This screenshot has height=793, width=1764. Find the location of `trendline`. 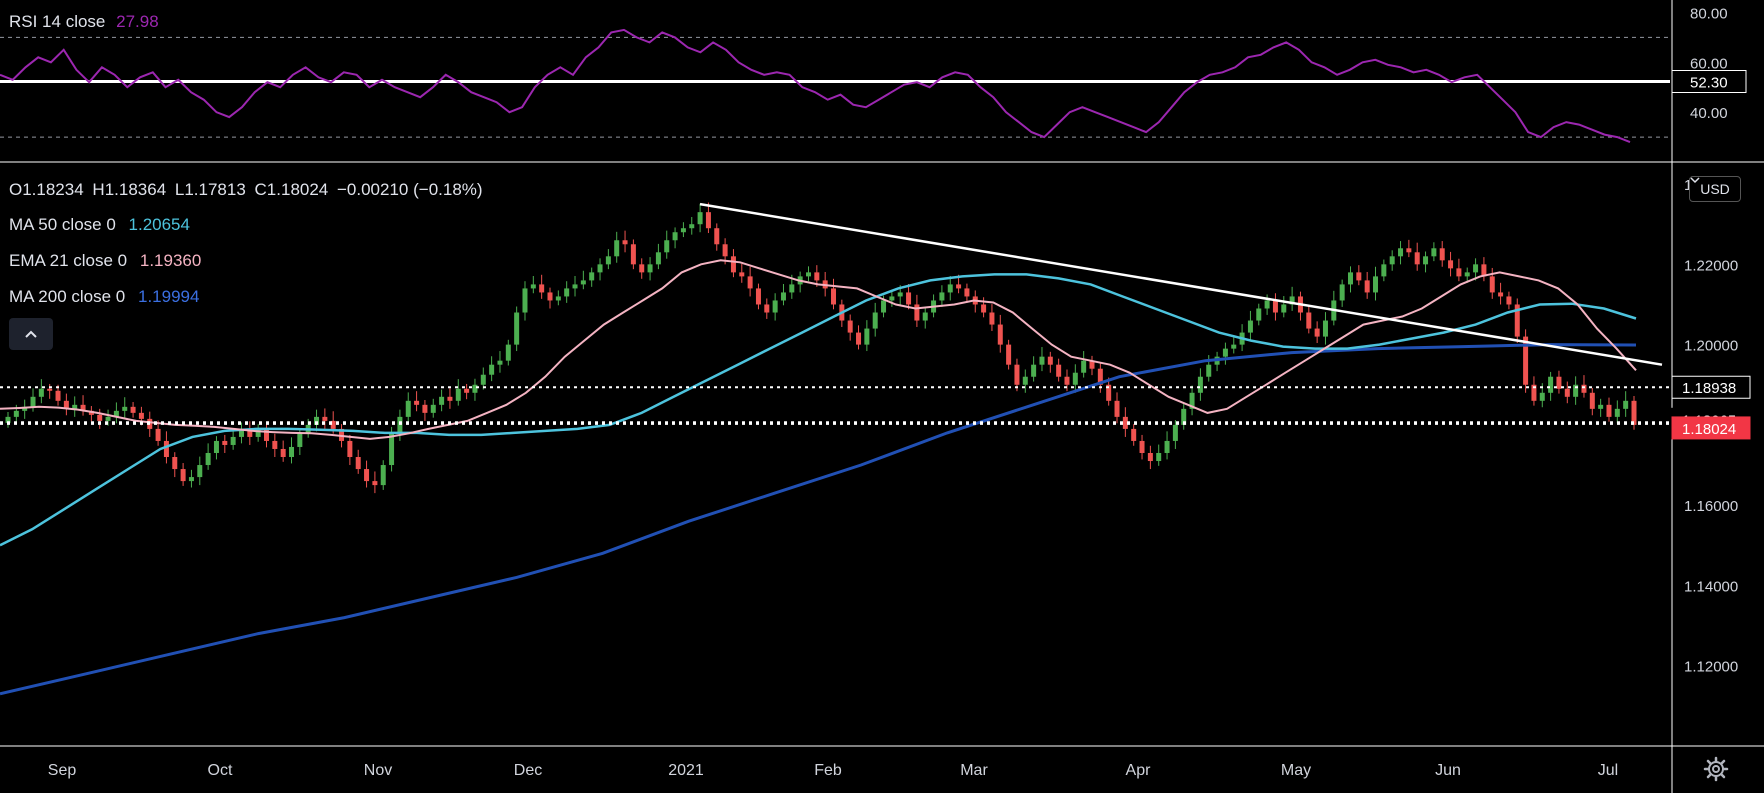

trendline is located at coordinates (1181, 284).